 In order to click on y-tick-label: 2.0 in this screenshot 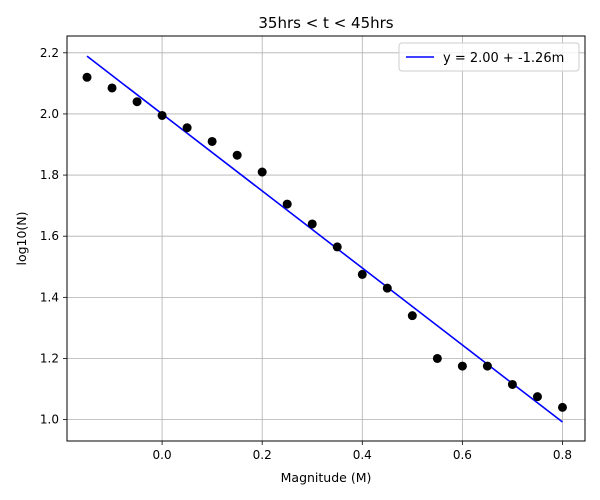, I will do `click(49, 114)`.